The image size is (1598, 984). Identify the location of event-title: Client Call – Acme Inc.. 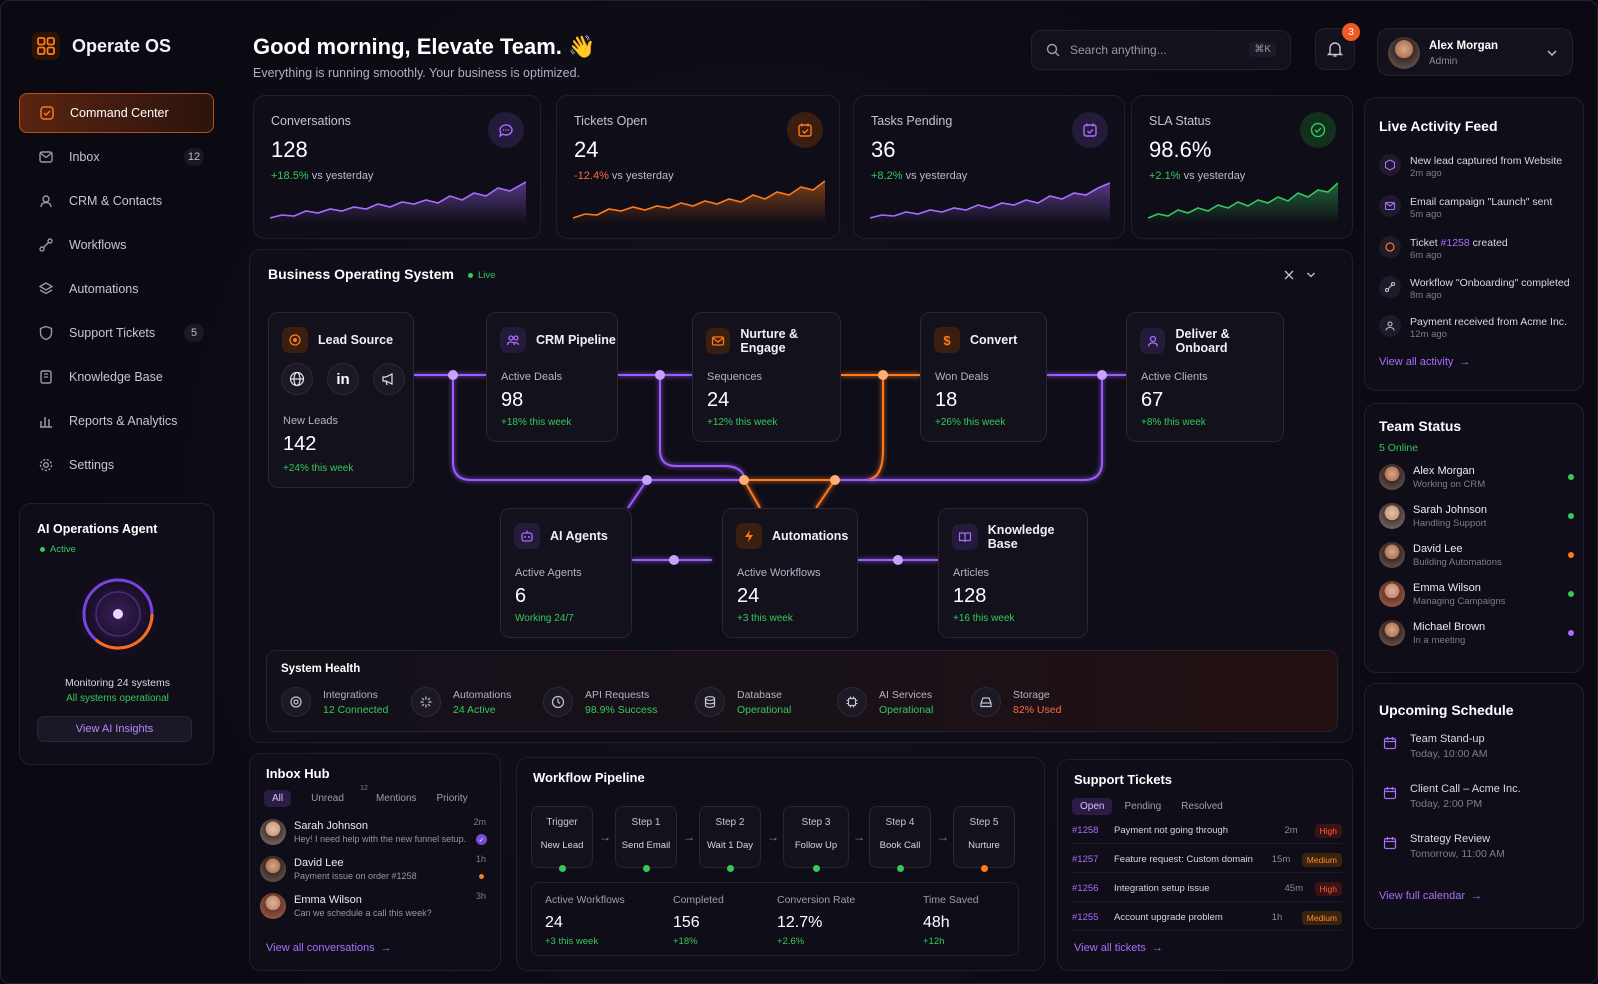
(1465, 789).